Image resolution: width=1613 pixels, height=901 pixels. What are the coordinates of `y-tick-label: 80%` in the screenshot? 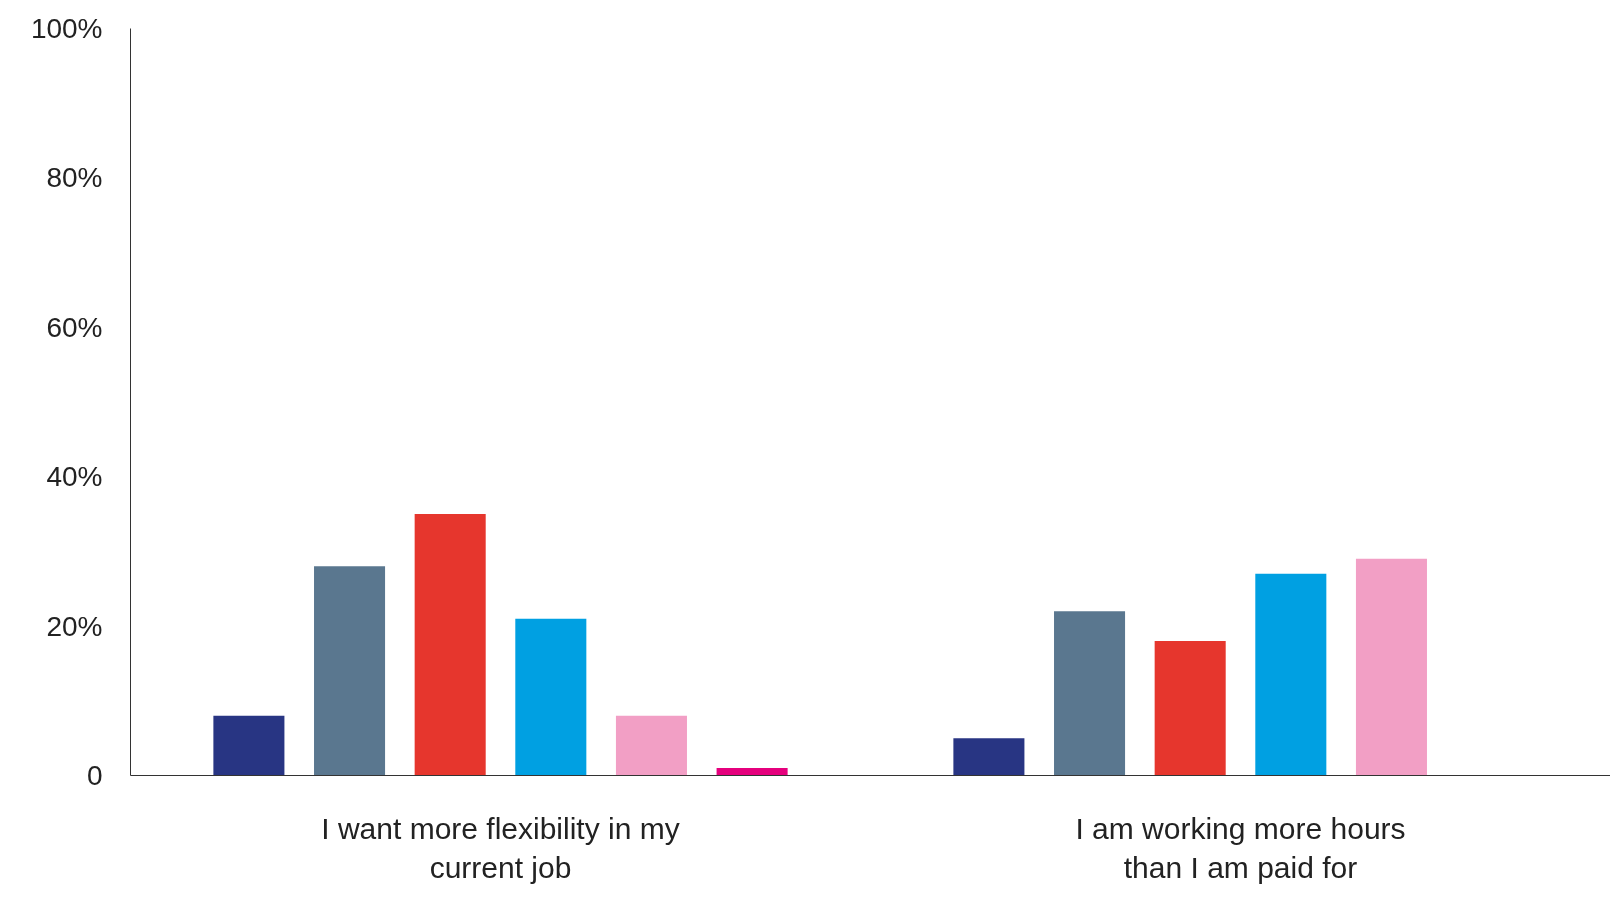 It's located at (74, 178).